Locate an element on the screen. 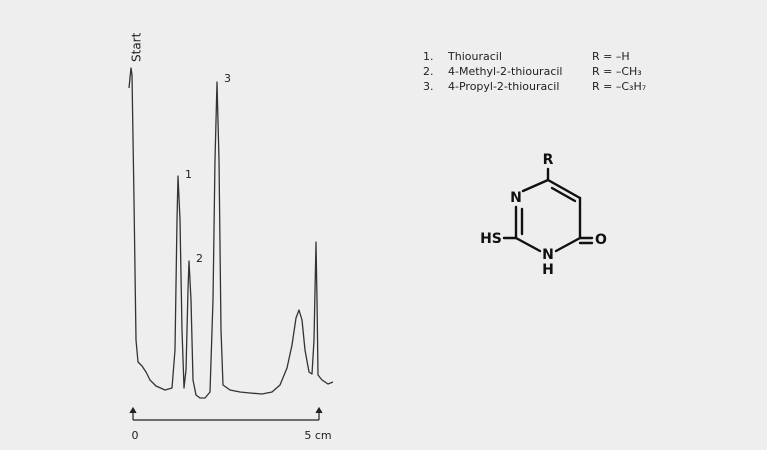 The width and height of the screenshot is (767, 450). legend-number: 3. is located at coordinates (428, 86).